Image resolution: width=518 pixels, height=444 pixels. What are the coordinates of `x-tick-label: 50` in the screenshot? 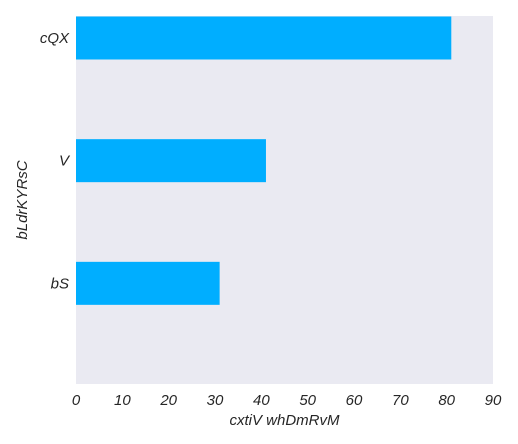 It's located at (307, 400).